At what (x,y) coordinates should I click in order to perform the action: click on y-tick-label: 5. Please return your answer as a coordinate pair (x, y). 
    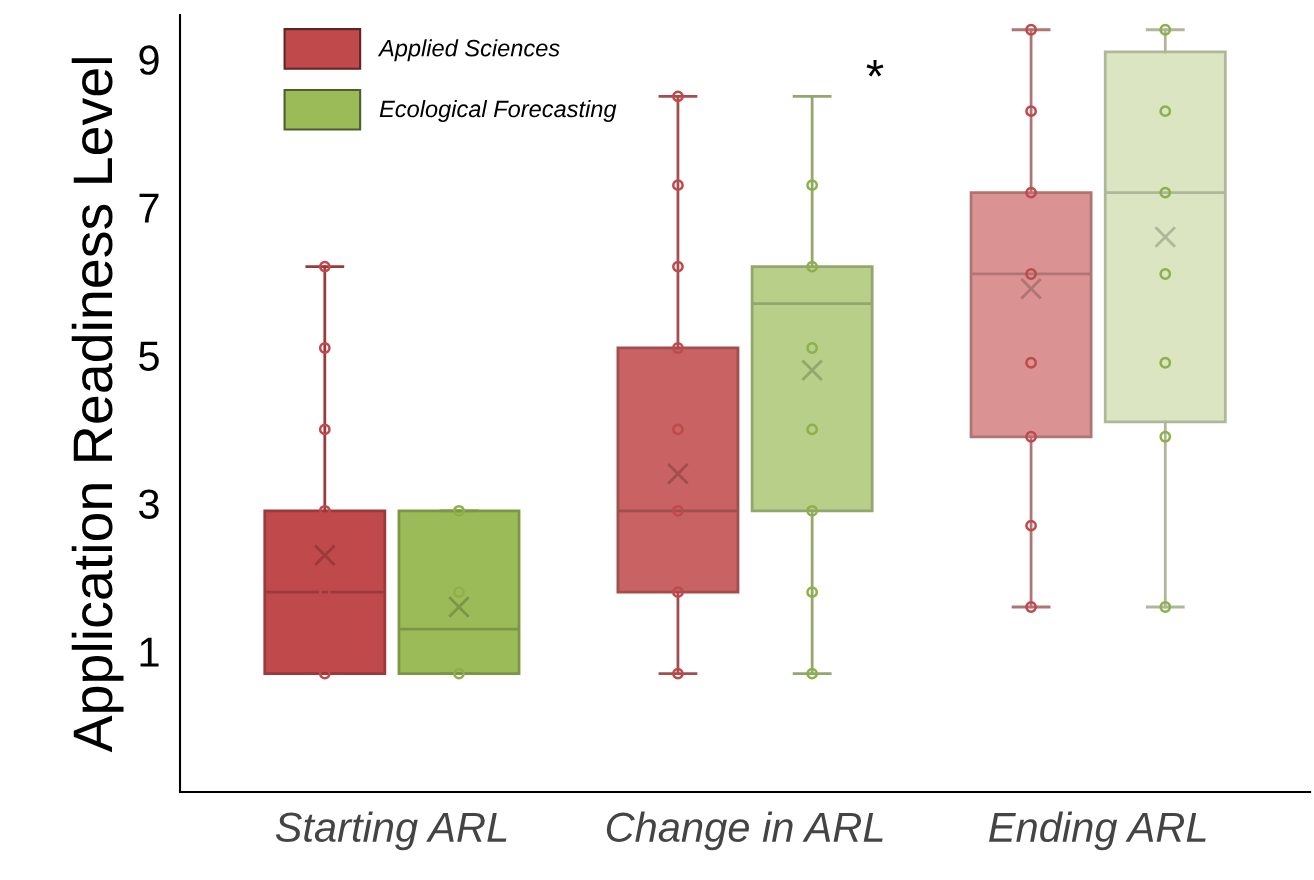
    Looking at the image, I should click on (149, 356).